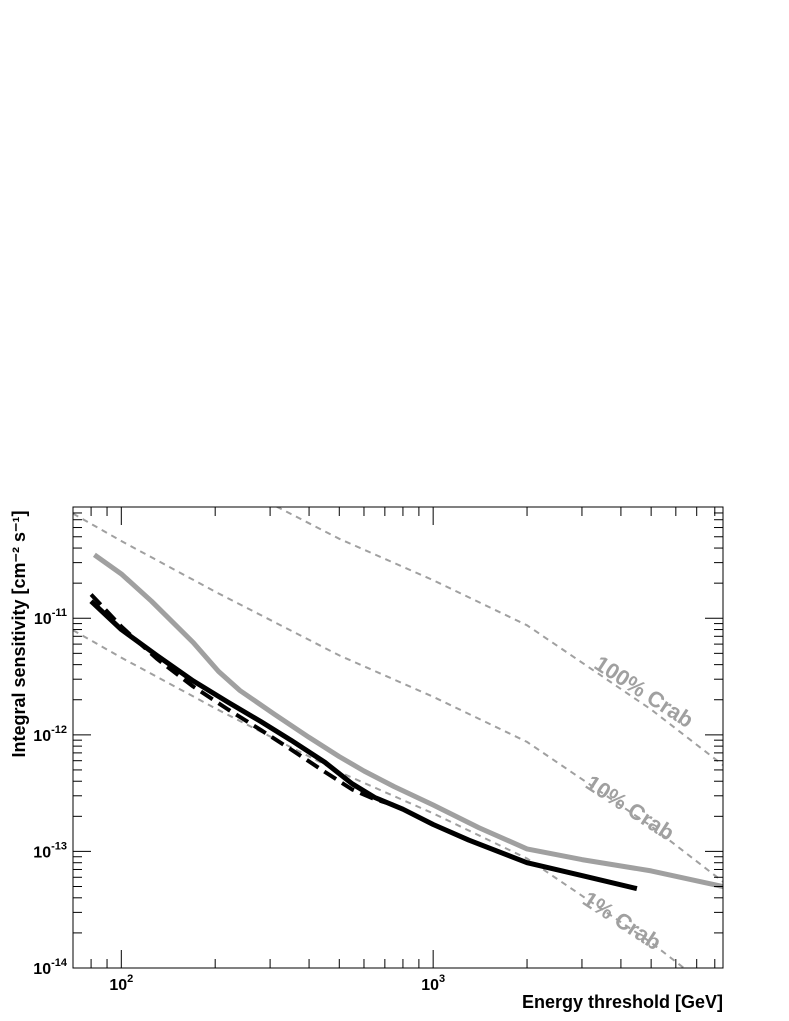  What do you see at coordinates (19, 633) in the screenshot?
I see `y-axis-title: Integral sensitivity [cm⁻² s⁻¹]` at bounding box center [19, 633].